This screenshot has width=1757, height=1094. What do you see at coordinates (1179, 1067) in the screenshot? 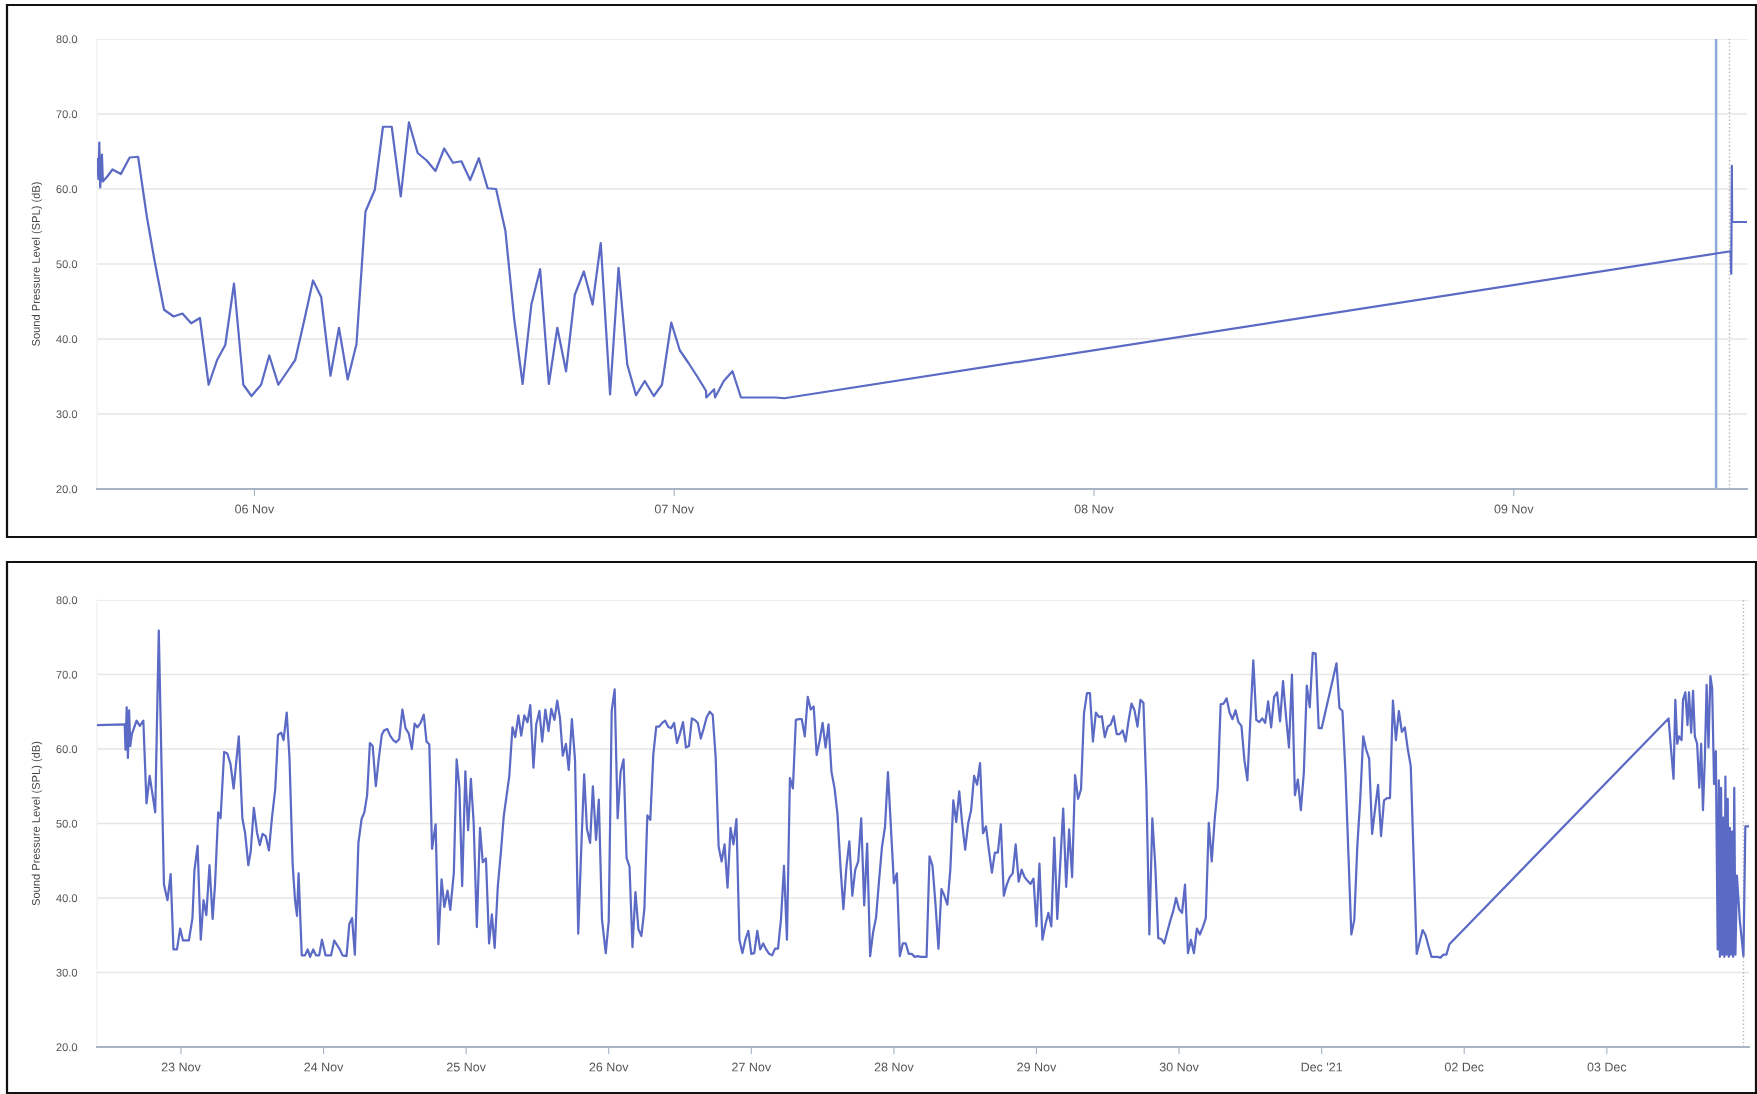
I see `x-tick-label: 30 Nov` at bounding box center [1179, 1067].